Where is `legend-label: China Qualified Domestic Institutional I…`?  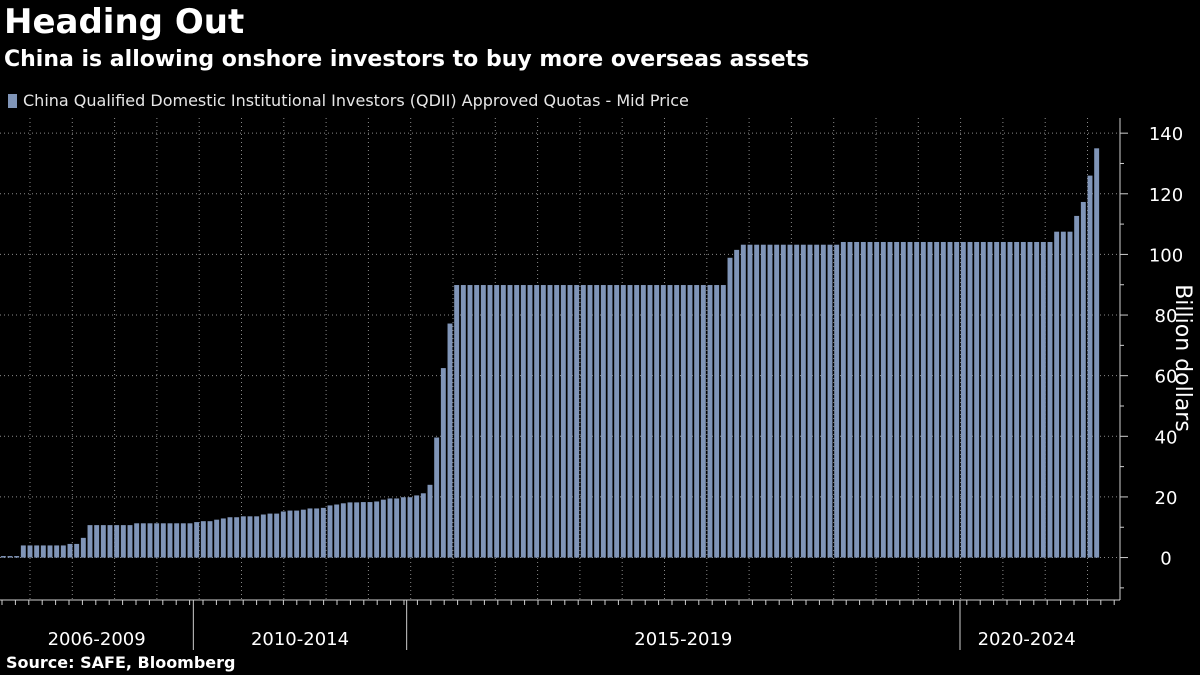
legend-label: China Qualified Domestic Institutional I… is located at coordinates (356, 100).